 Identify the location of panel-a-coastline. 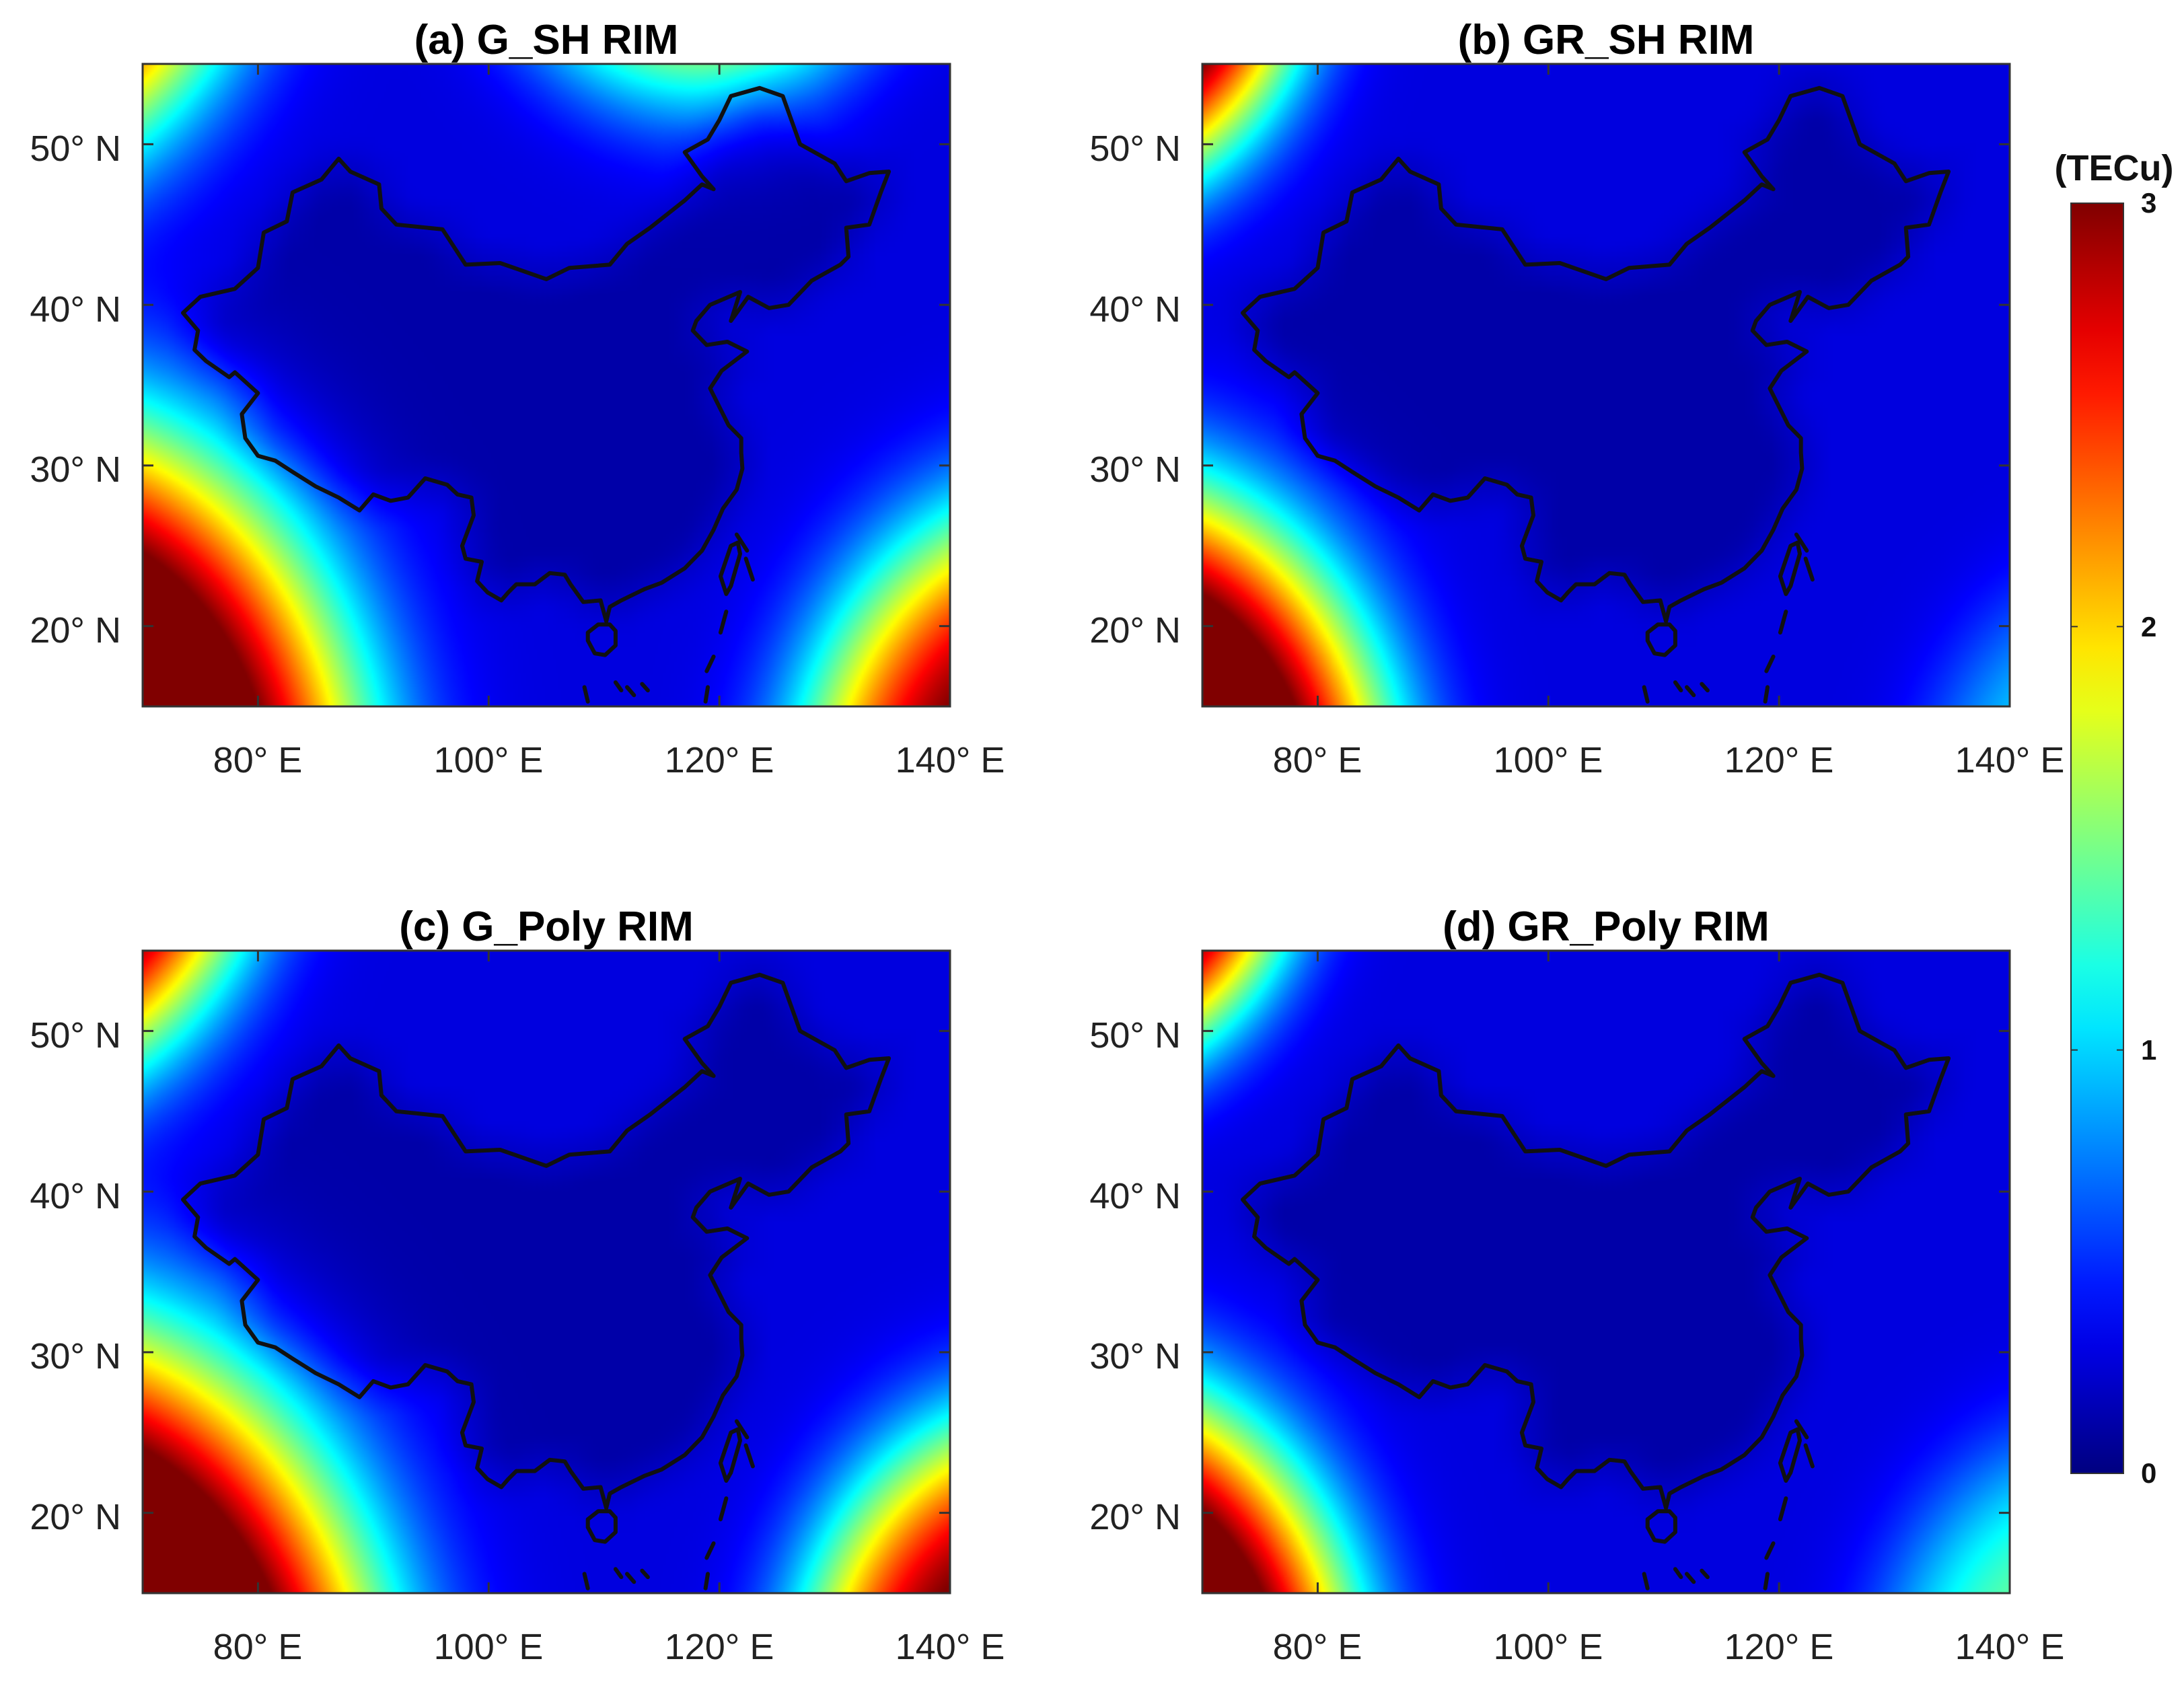
(536, 394).